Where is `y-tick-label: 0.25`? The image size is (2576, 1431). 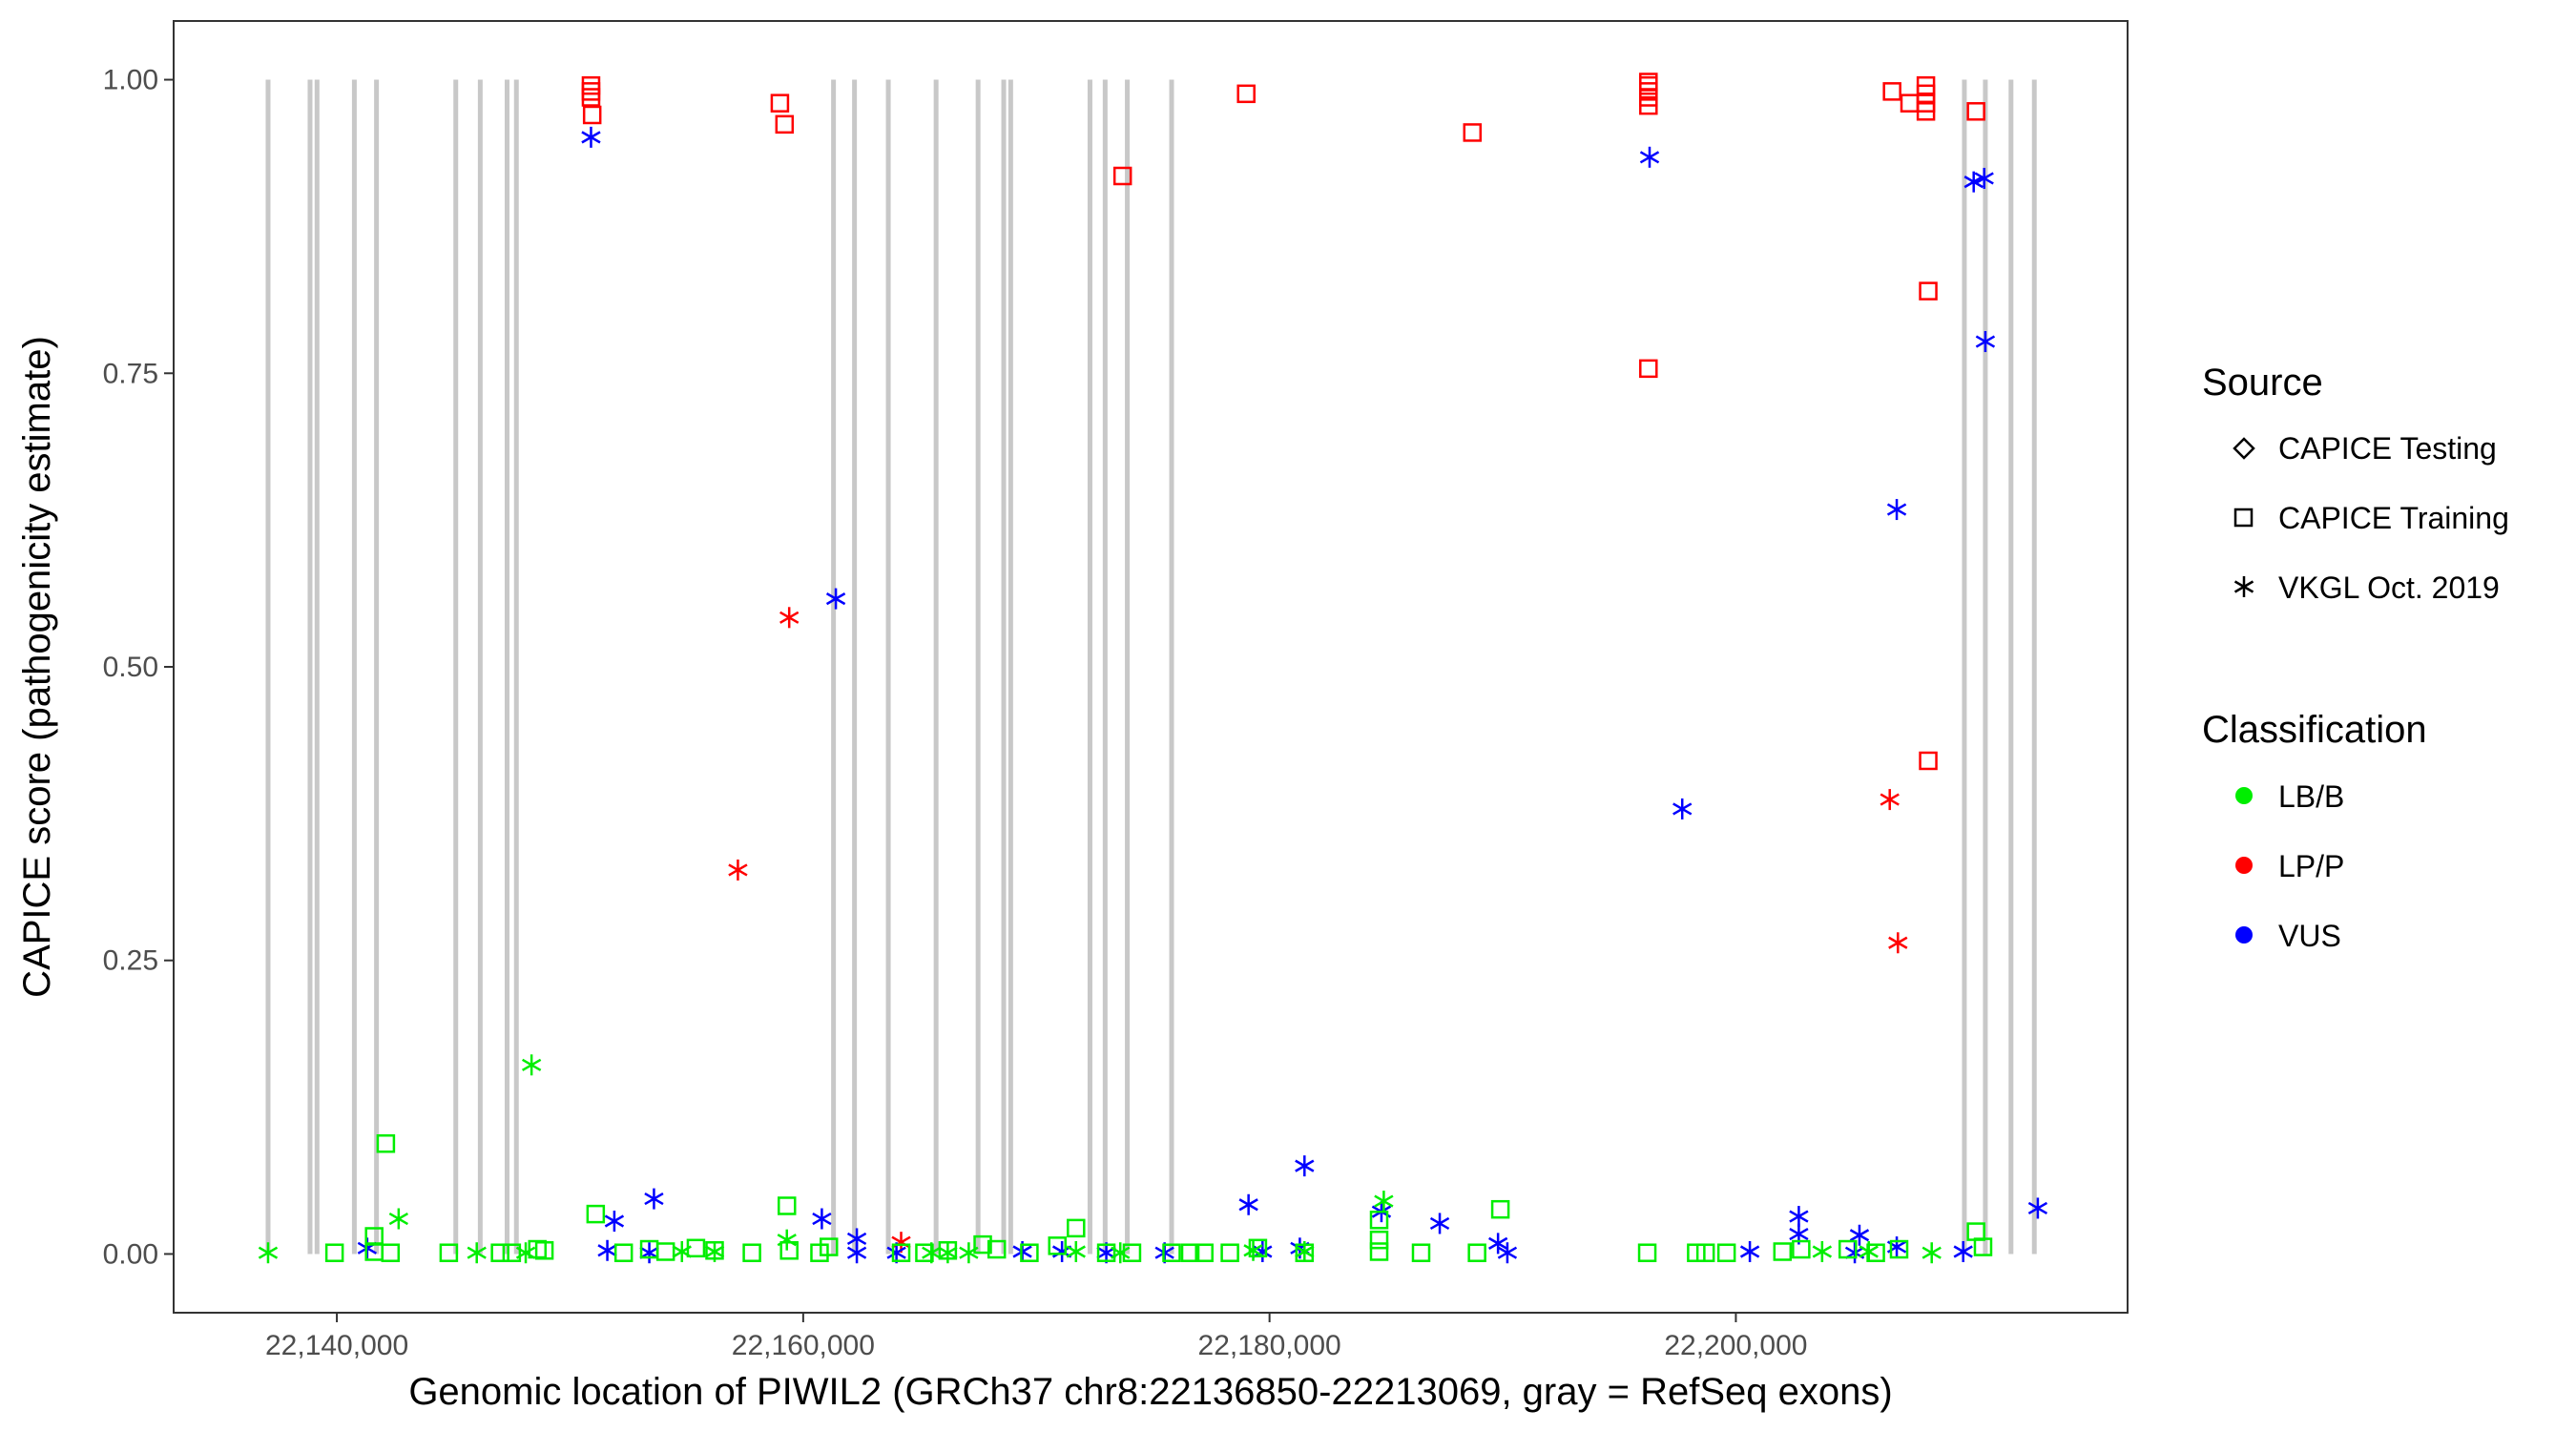
y-tick-label: 0.25 is located at coordinates (130, 961).